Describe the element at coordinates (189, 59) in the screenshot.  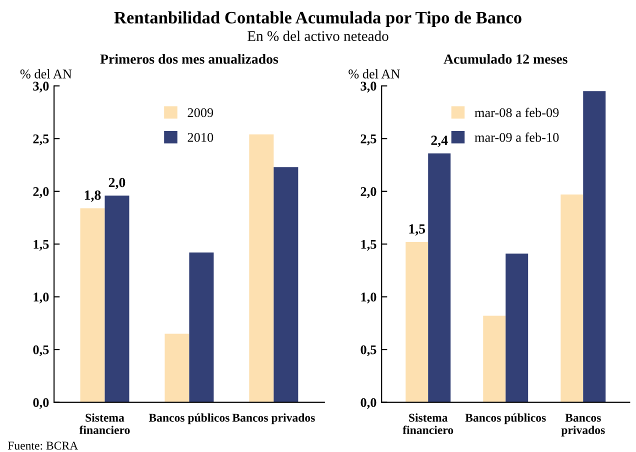
I see `chart-title: Primeros dos mes anualizados` at that location.